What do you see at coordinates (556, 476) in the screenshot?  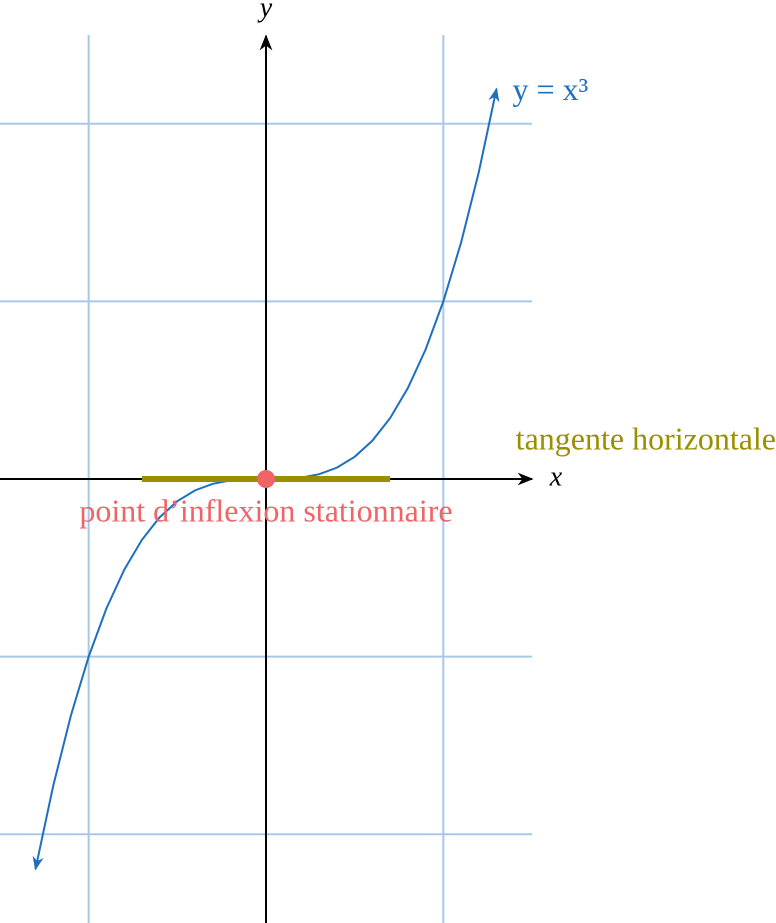 I see `x-axis-label: x` at bounding box center [556, 476].